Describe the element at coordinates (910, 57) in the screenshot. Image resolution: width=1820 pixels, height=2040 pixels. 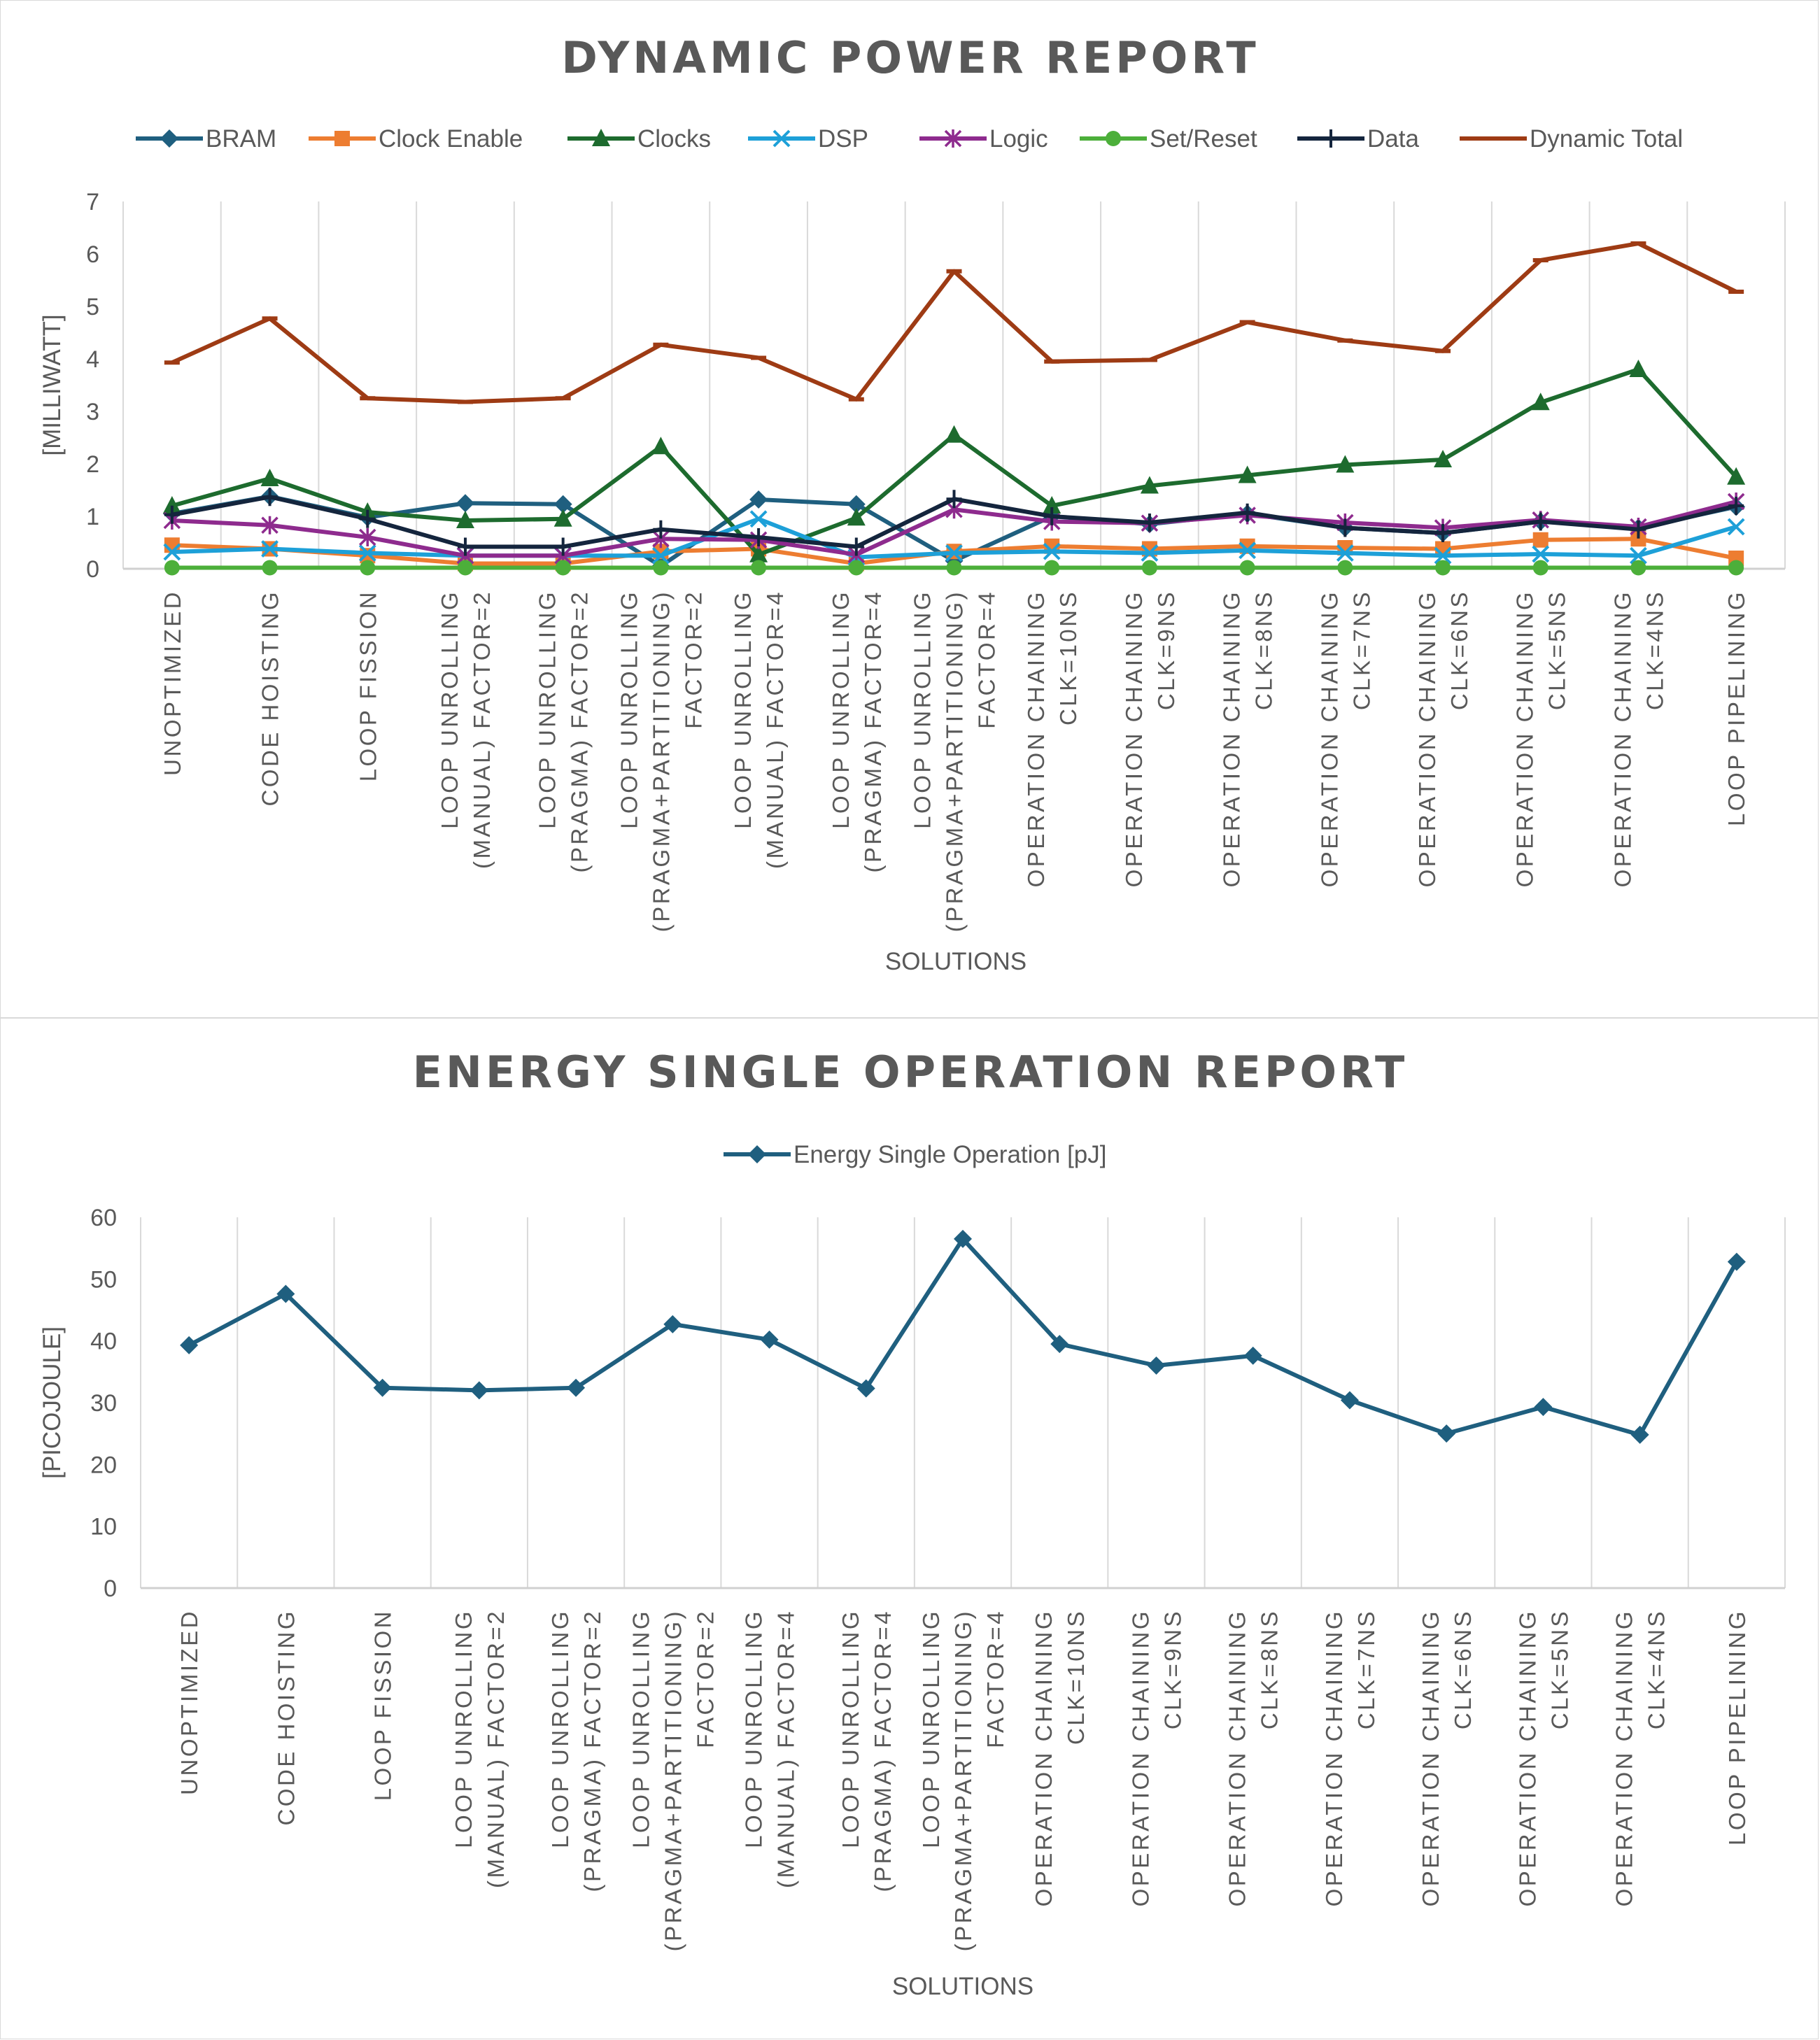
I see `chart-title: DYNAMIC POWER REPORT` at that location.